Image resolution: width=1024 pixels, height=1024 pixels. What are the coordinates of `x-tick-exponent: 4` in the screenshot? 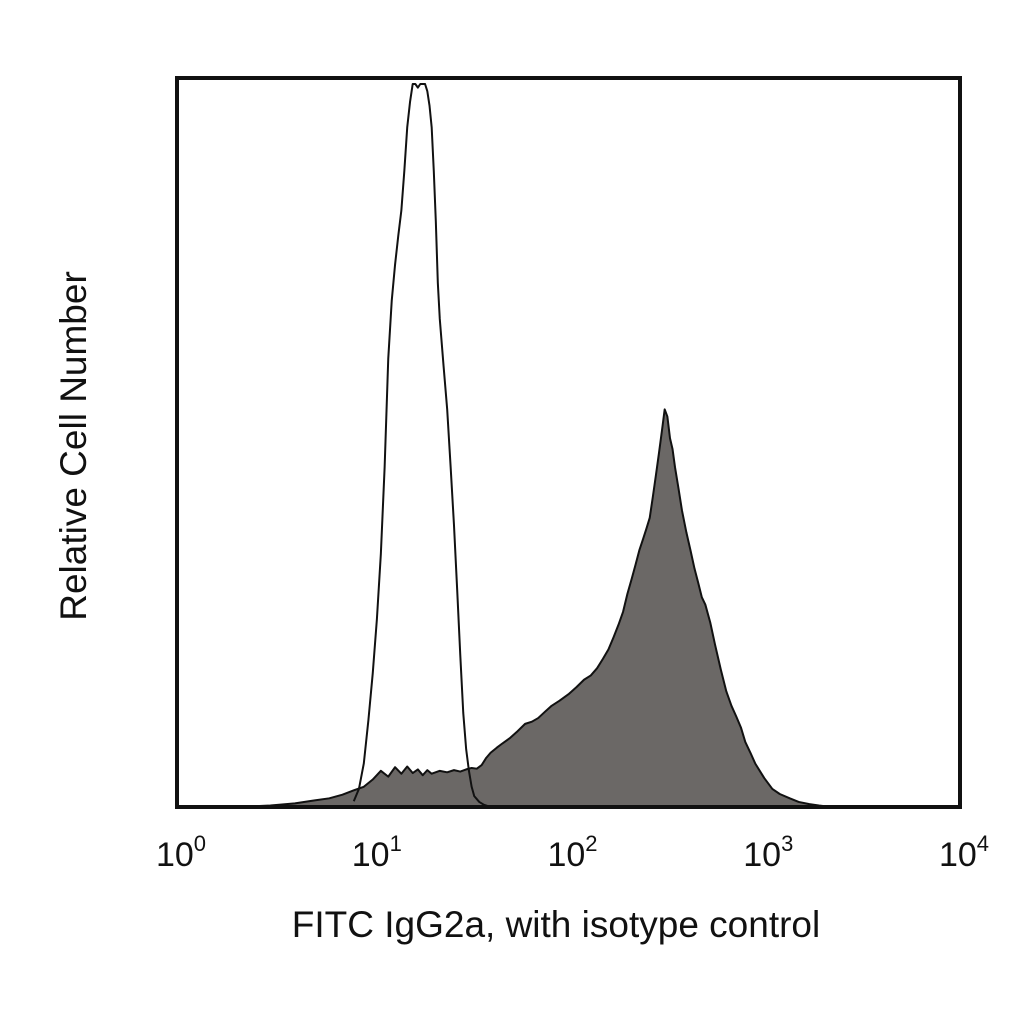 It's located at (983, 843).